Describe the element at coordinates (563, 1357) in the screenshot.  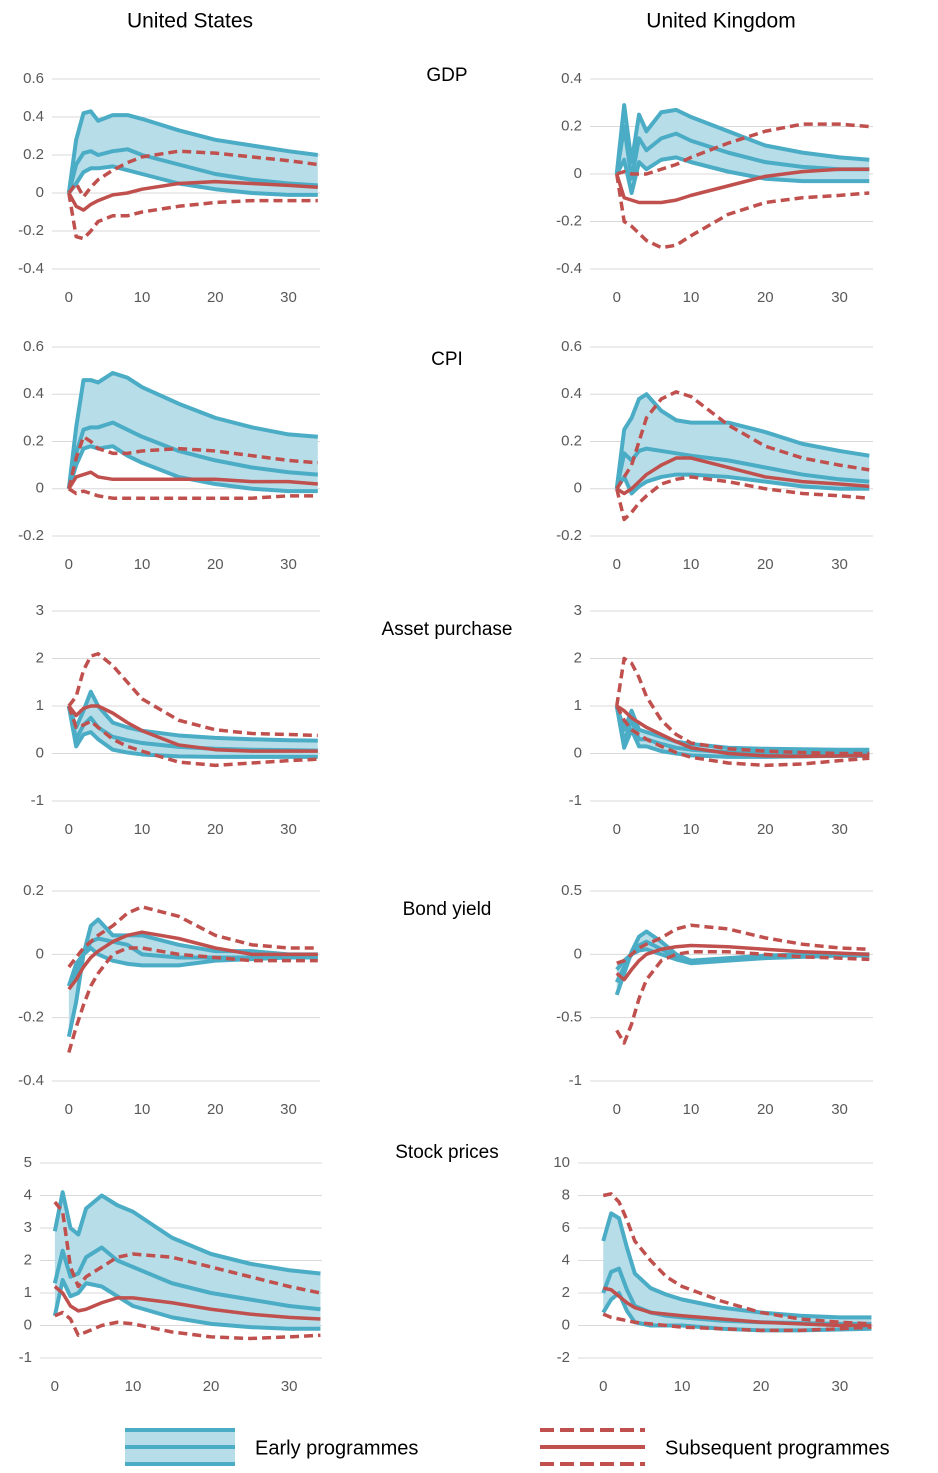
I see `y-tick-label: -2` at that location.